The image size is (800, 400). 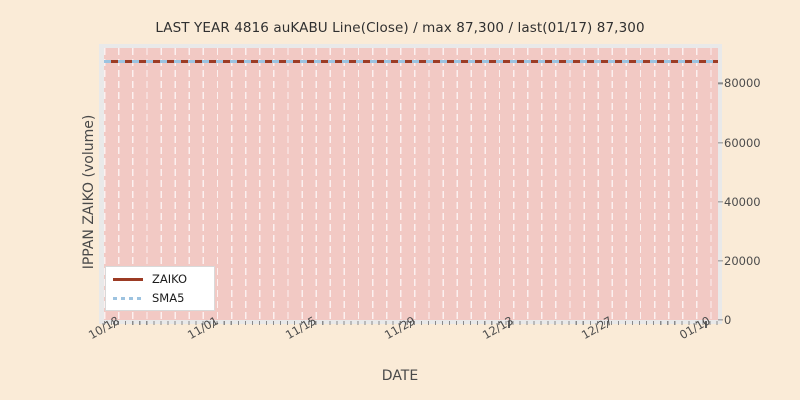 I want to click on chart-legend: ZAIKO SMA5, so click(x=160, y=288).